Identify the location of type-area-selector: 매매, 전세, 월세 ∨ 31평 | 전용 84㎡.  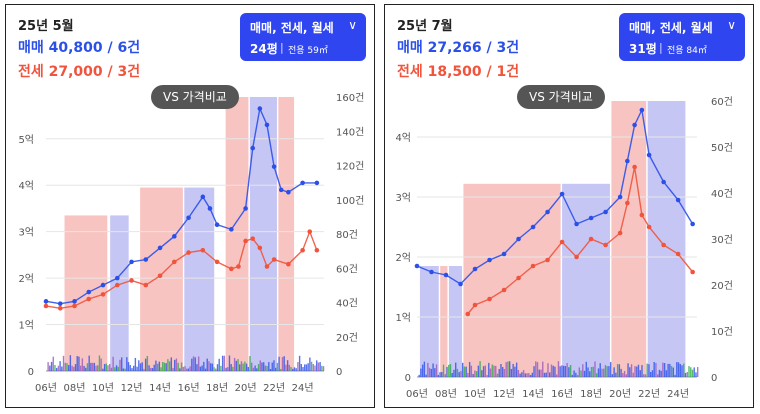
(682, 37).